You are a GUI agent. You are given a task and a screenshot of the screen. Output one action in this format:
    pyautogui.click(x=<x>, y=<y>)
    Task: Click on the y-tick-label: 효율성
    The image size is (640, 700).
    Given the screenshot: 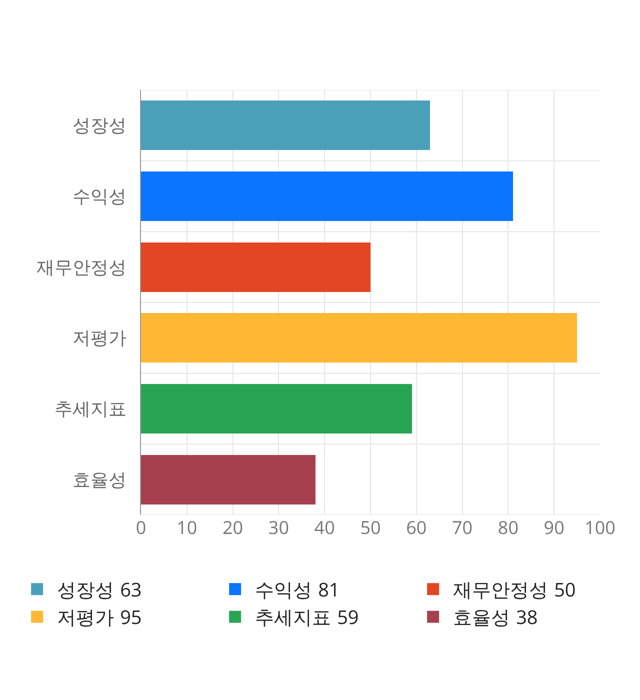 What is the action you would take?
    pyautogui.click(x=99, y=480)
    